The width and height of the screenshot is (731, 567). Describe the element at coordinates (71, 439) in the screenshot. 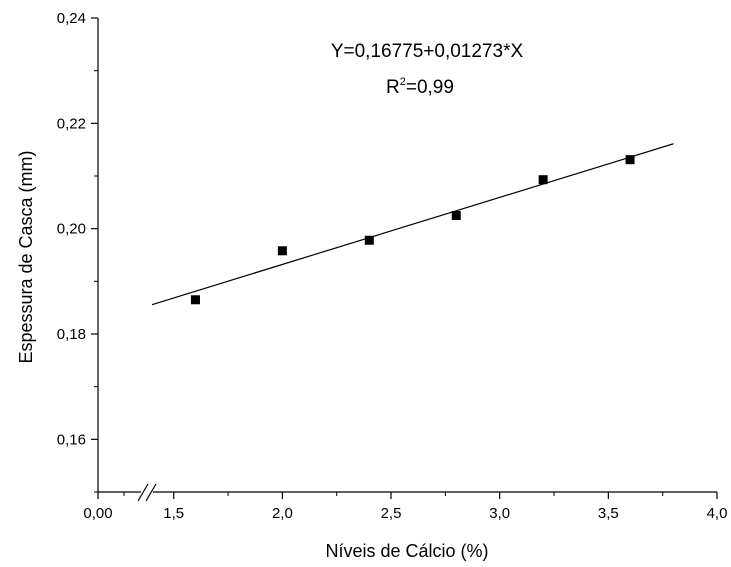

I see `y-tick-label: 0,16` at that location.